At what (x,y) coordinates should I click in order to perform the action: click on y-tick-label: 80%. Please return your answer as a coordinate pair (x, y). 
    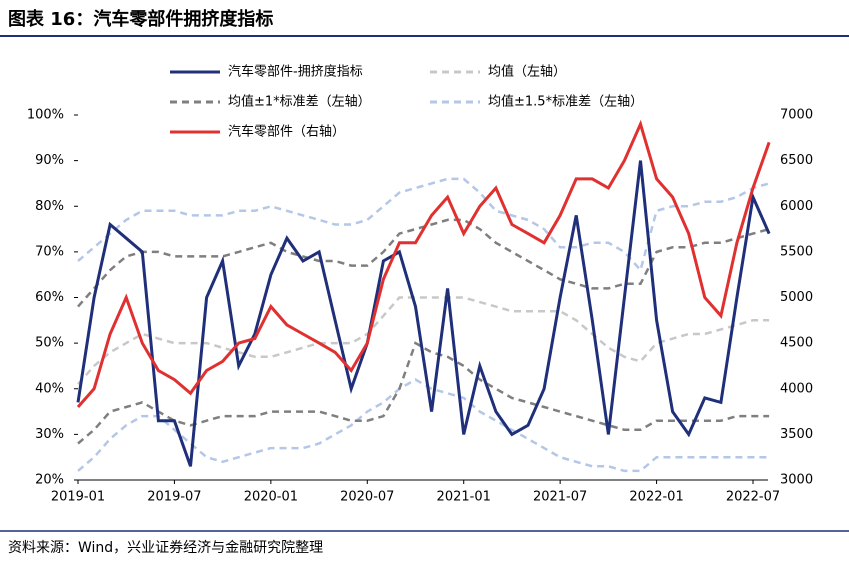
    Looking at the image, I should click on (49, 206).